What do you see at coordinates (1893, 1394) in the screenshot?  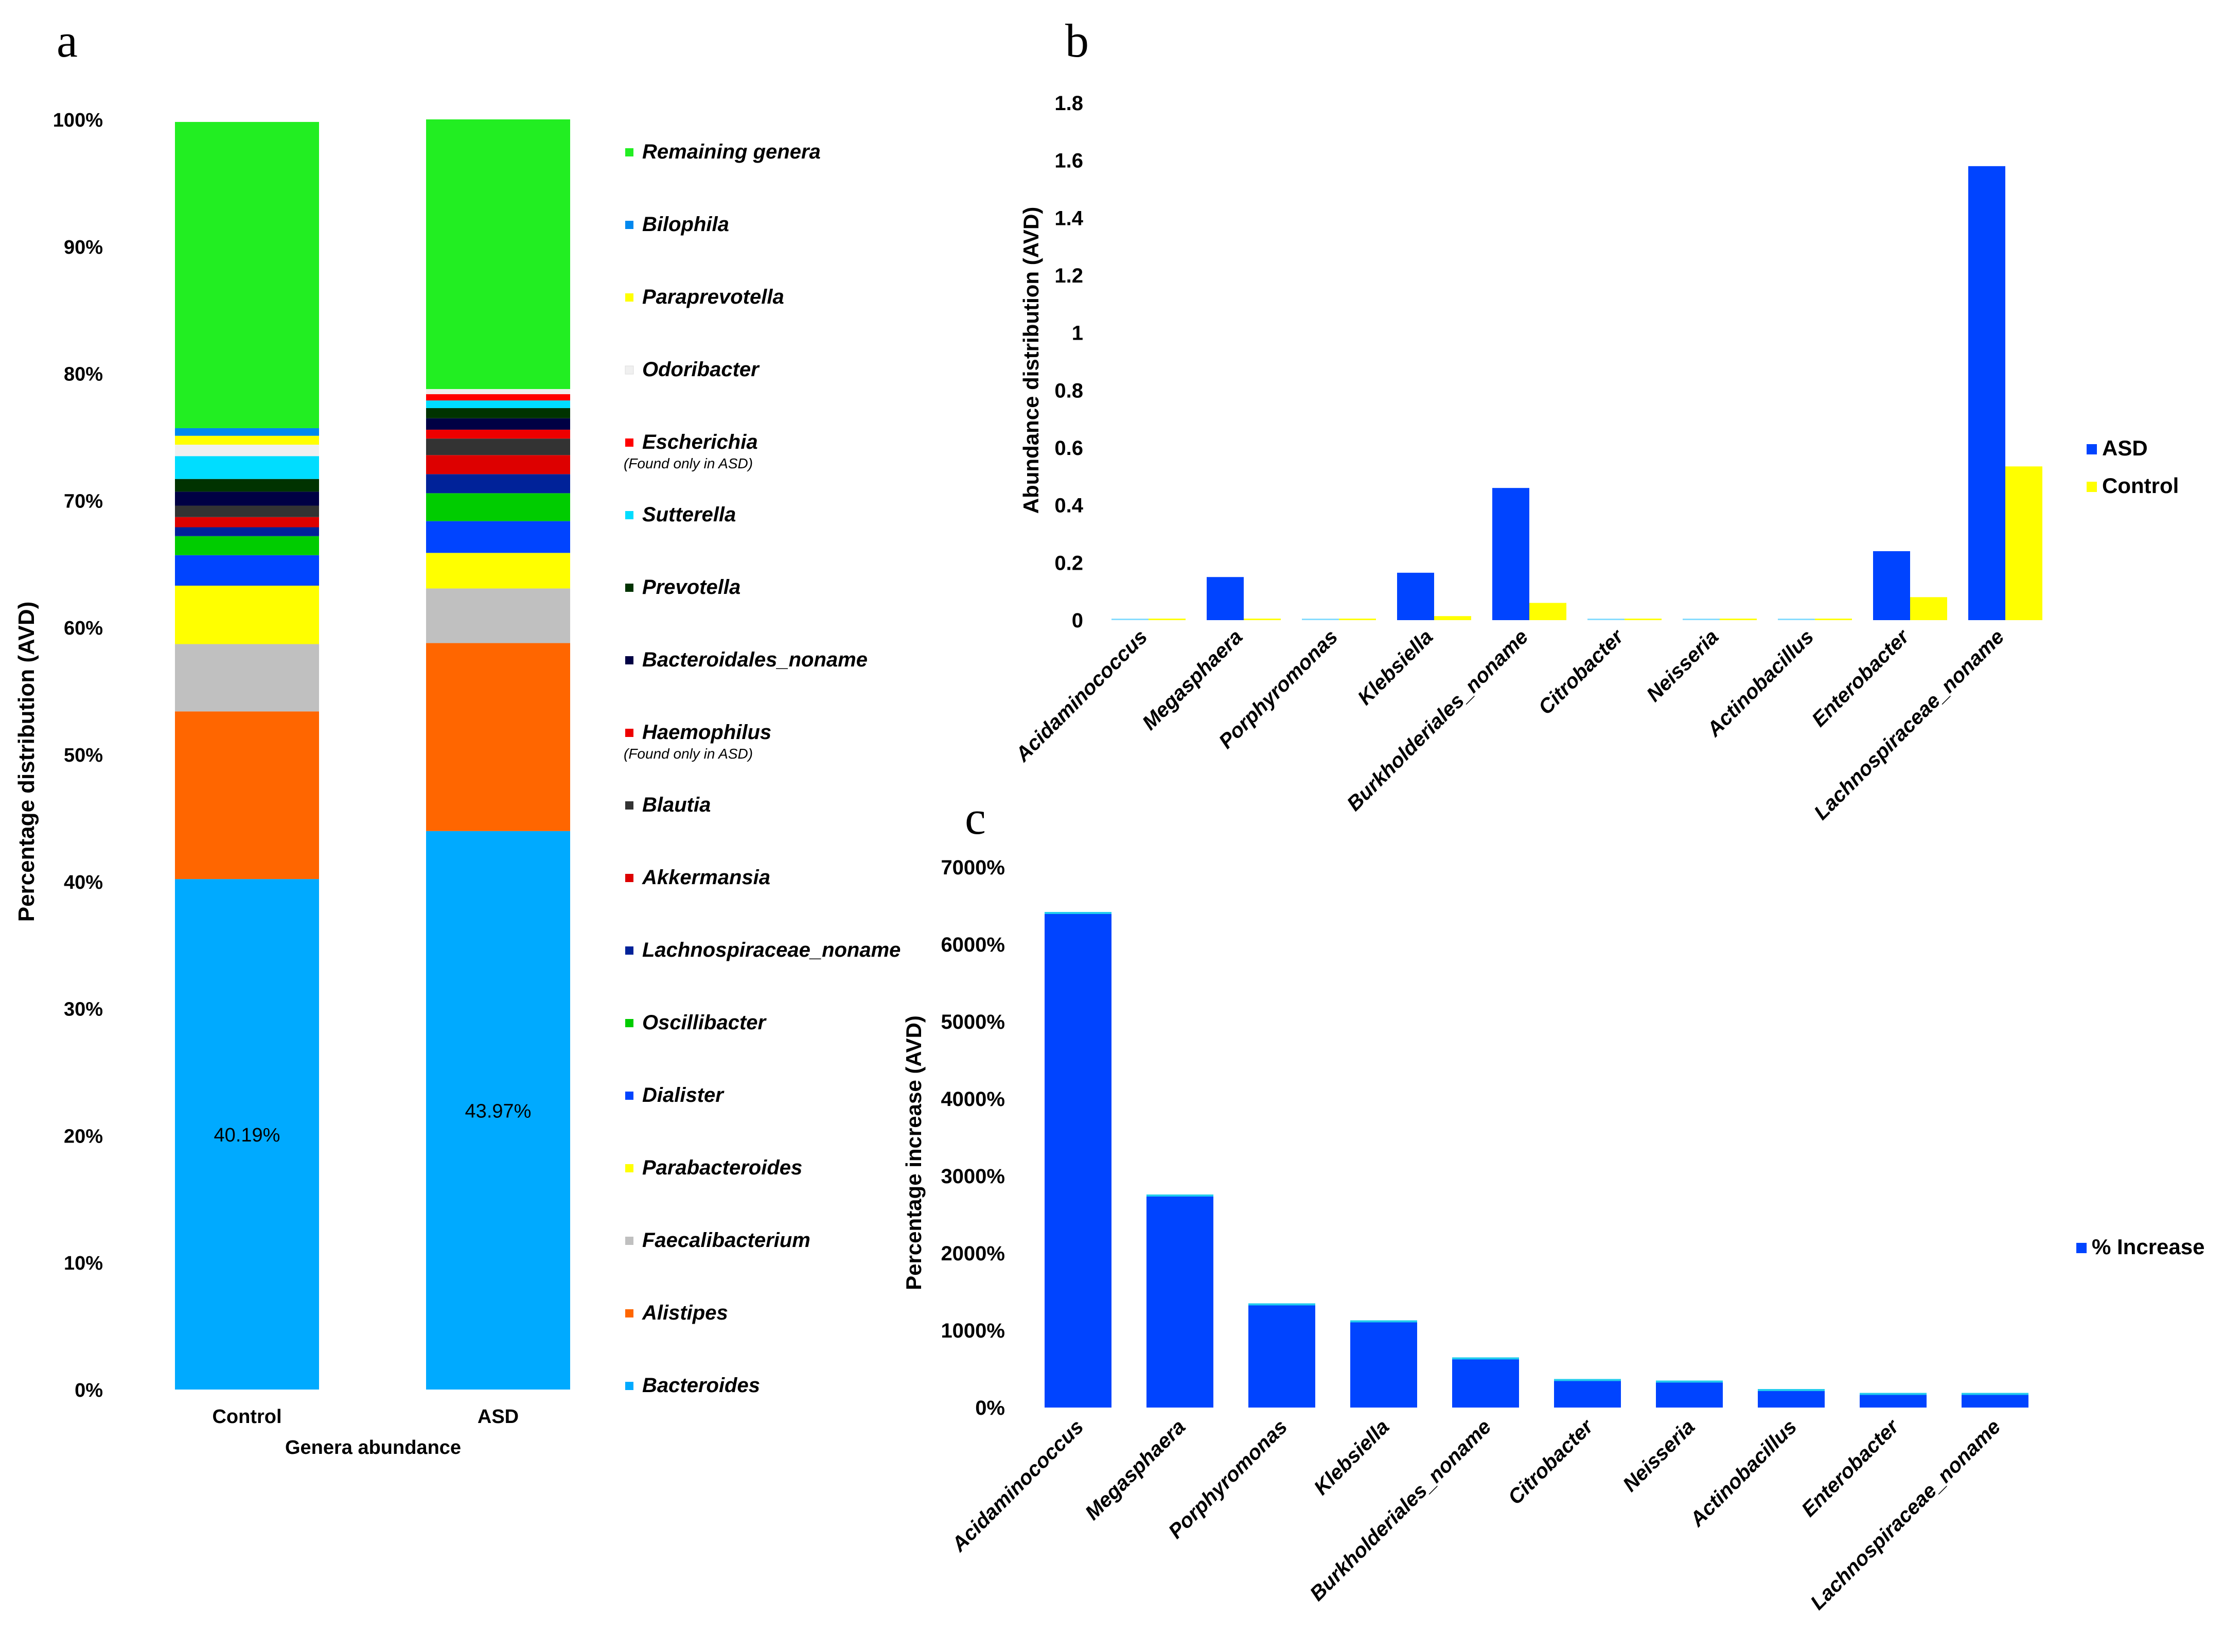 I see `bar-top-edge-enterobacter` at bounding box center [1893, 1394].